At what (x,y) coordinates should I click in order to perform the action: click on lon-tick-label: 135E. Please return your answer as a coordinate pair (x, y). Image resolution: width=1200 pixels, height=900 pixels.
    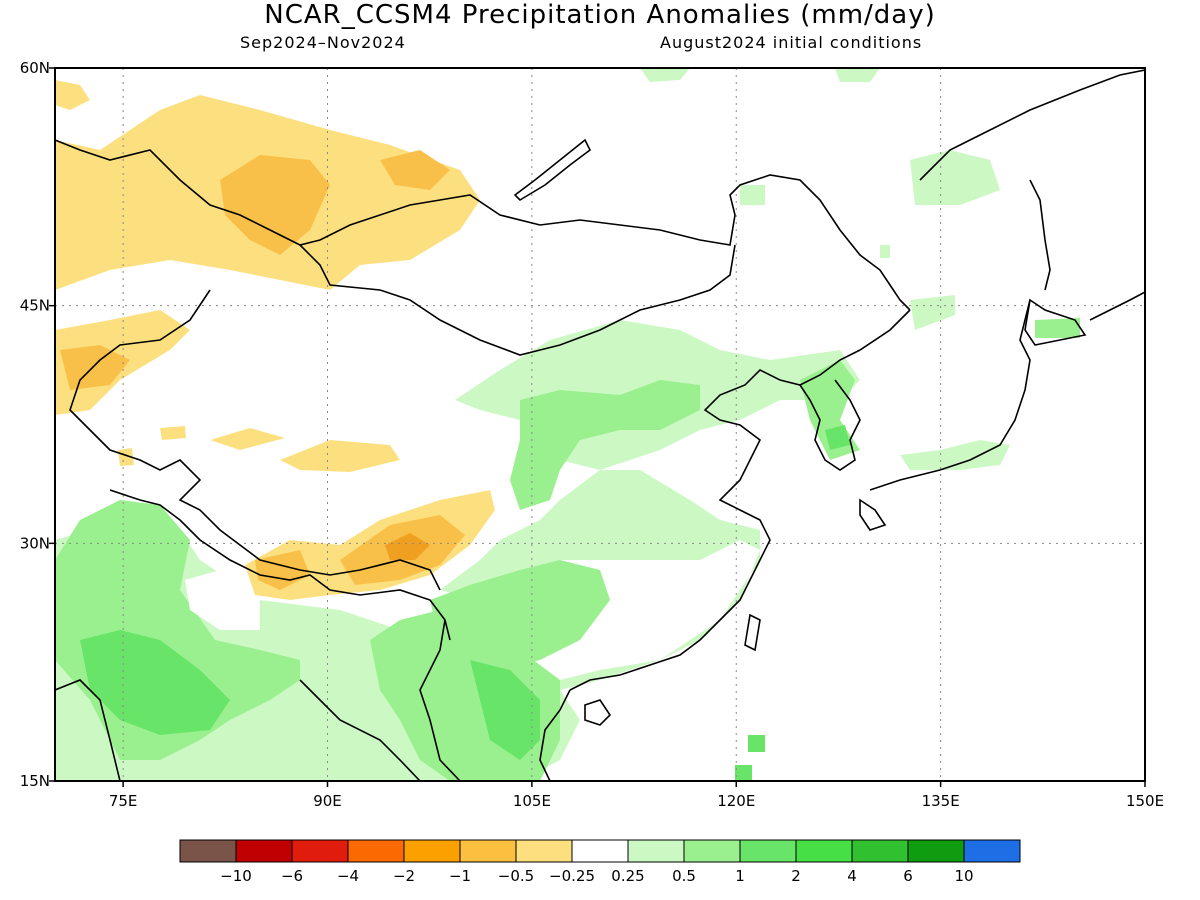
    Looking at the image, I should click on (941, 801).